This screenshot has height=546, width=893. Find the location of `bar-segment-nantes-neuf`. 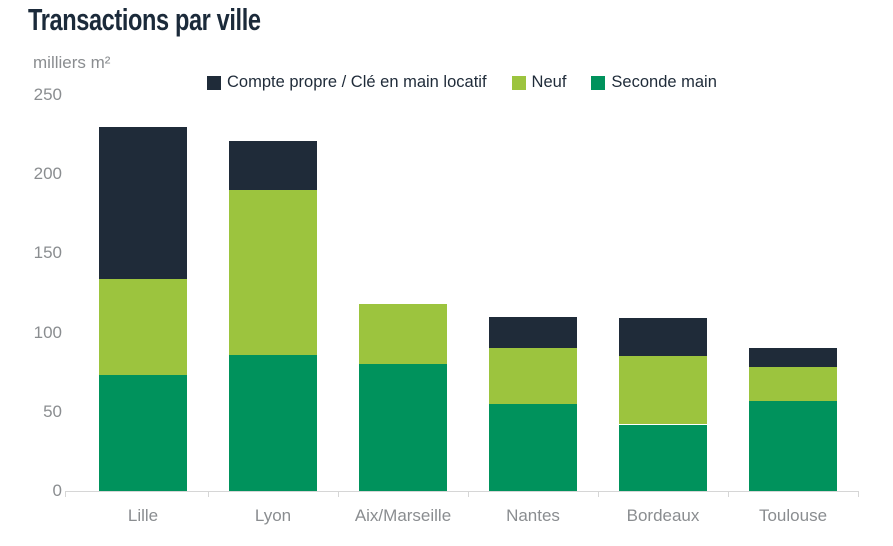

bar-segment-nantes-neuf is located at coordinates (533, 376).